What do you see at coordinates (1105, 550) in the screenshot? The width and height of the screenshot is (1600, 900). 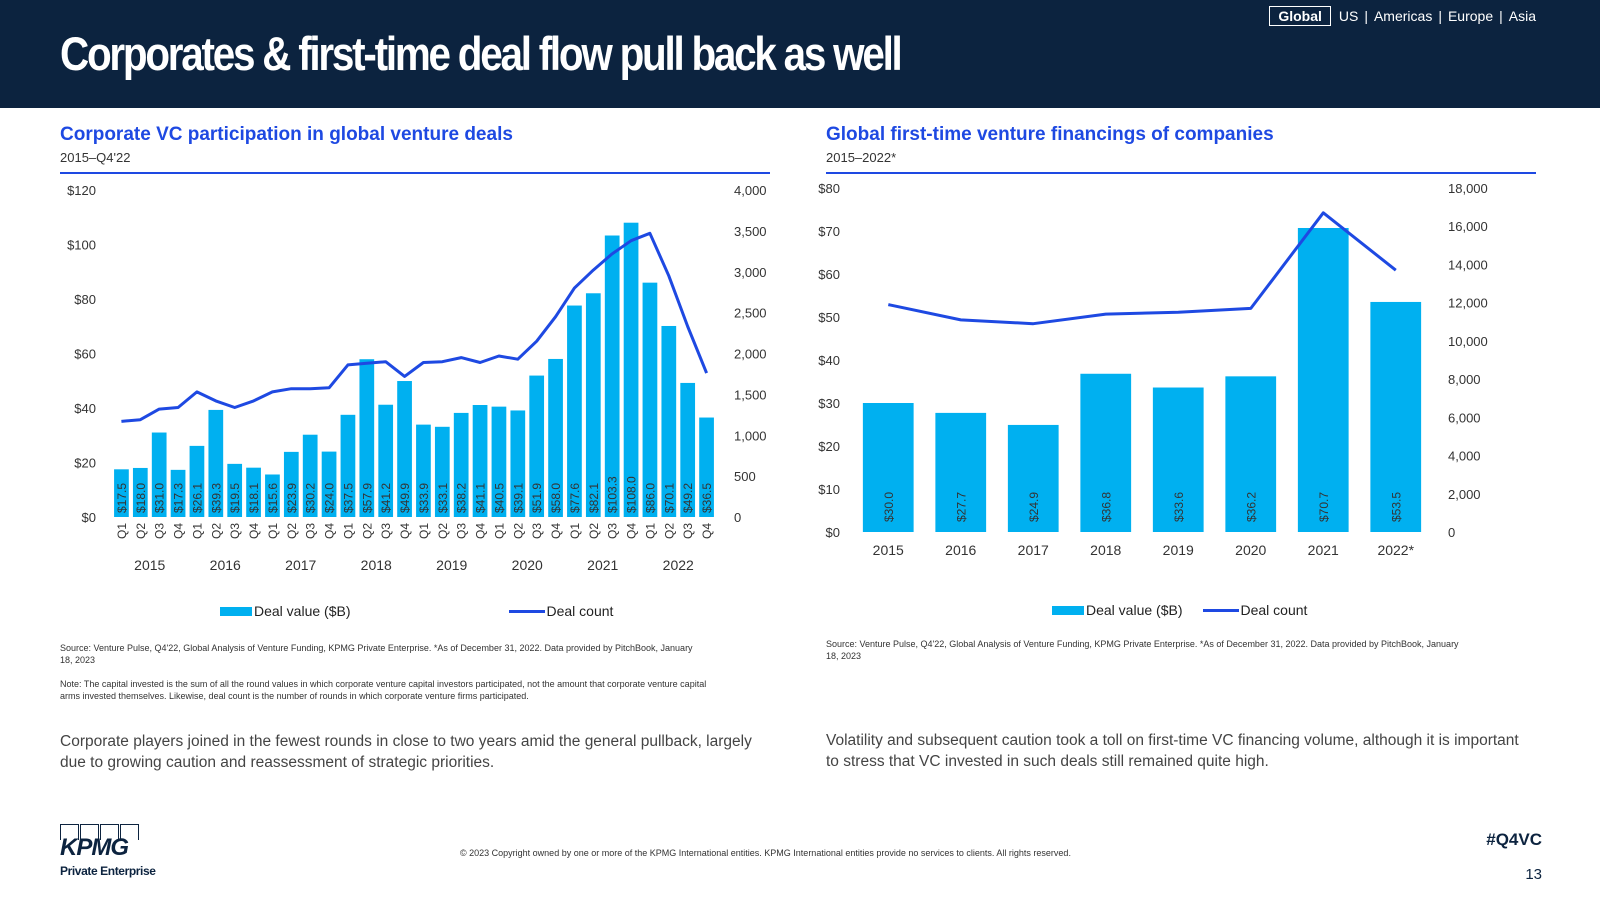 I see `x-tick-label: 2018` at bounding box center [1105, 550].